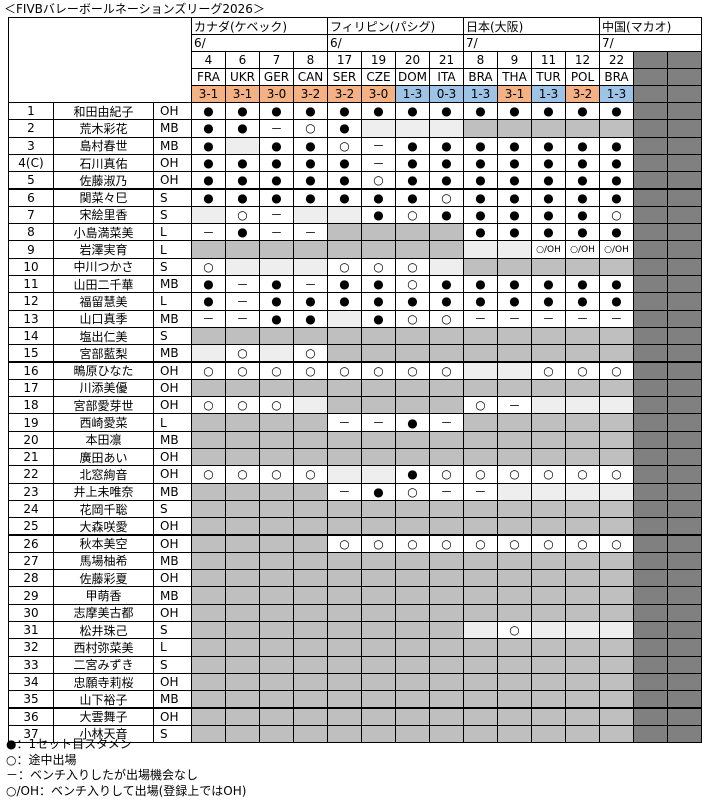  What do you see at coordinates (31, 301) in the screenshot?
I see `player-no: 12` at bounding box center [31, 301].